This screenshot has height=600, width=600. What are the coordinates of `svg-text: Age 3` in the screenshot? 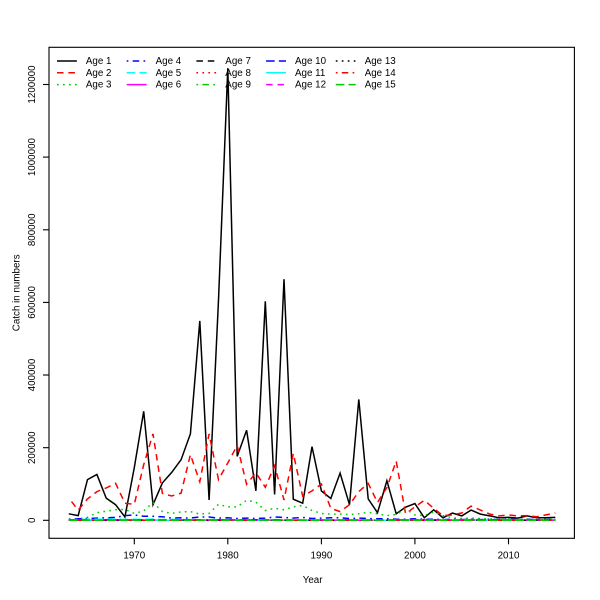 It's located at (99, 85).